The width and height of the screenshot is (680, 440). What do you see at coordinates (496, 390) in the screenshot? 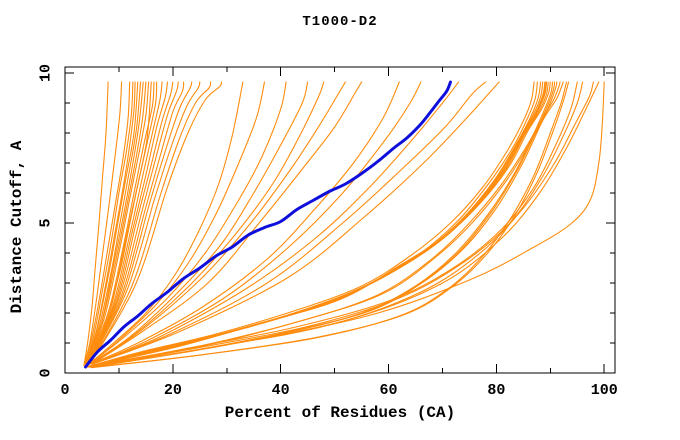
I see `x-tick-label: 80` at bounding box center [496, 390].